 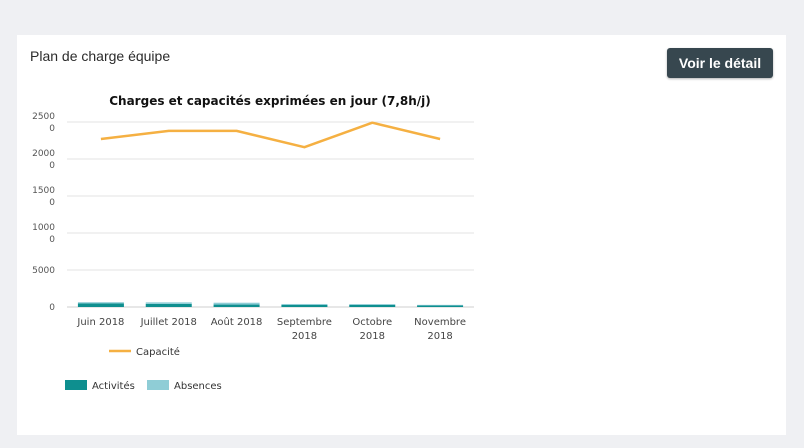 What do you see at coordinates (52, 308) in the screenshot?
I see `y-tick-label: 0` at bounding box center [52, 308].